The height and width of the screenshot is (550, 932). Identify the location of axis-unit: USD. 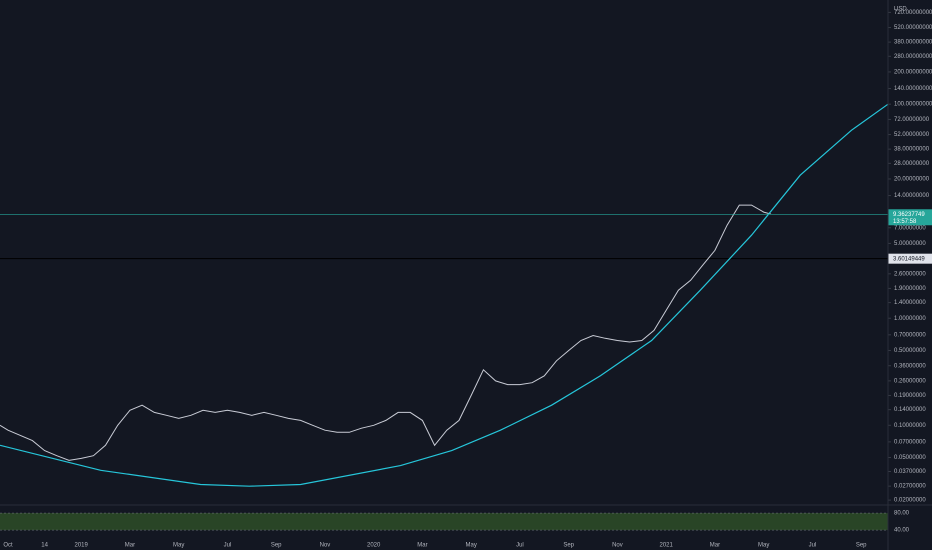
(900, 10).